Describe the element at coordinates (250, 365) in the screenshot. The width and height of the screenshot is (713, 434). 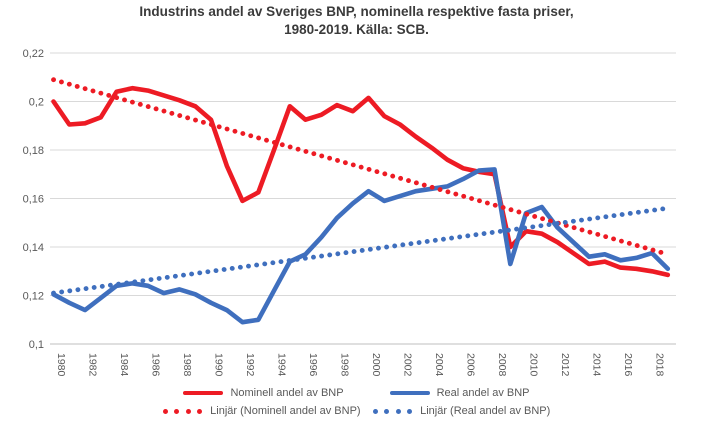
I see `x-axis-tick-label: 1992` at that location.